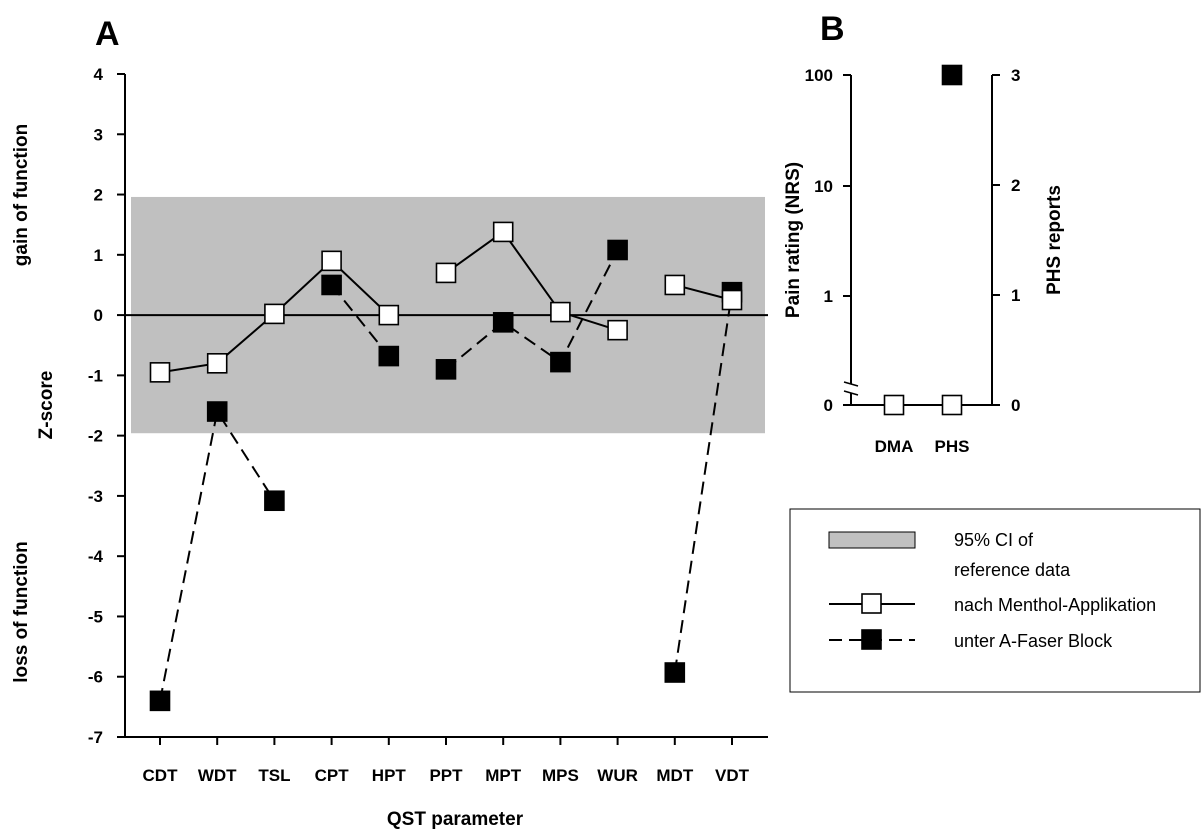 This screenshot has height=835, width=1203. Describe the element at coordinates (389, 315) in the screenshot. I see `open-marker-hpt` at that location.